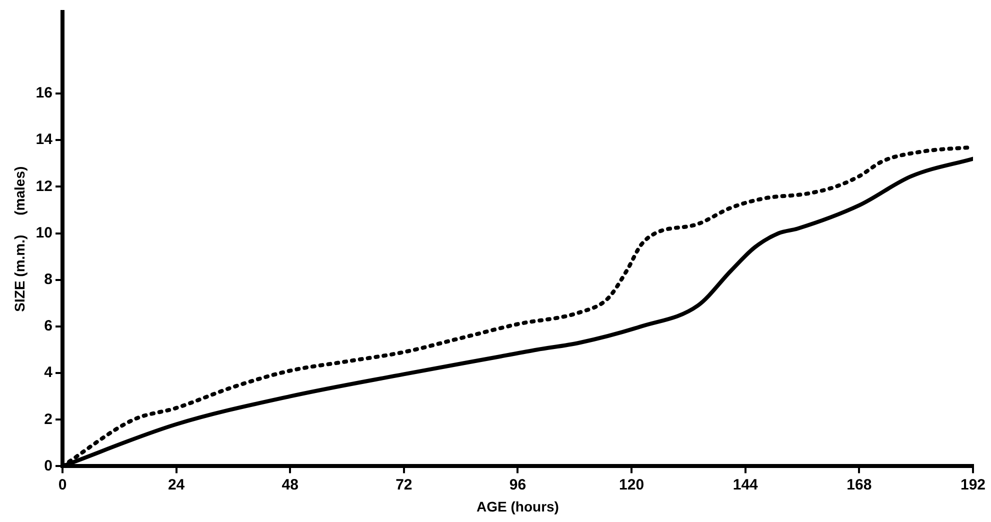  Describe the element at coordinates (745, 485) in the screenshot. I see `x-tick-label: 144` at that location.